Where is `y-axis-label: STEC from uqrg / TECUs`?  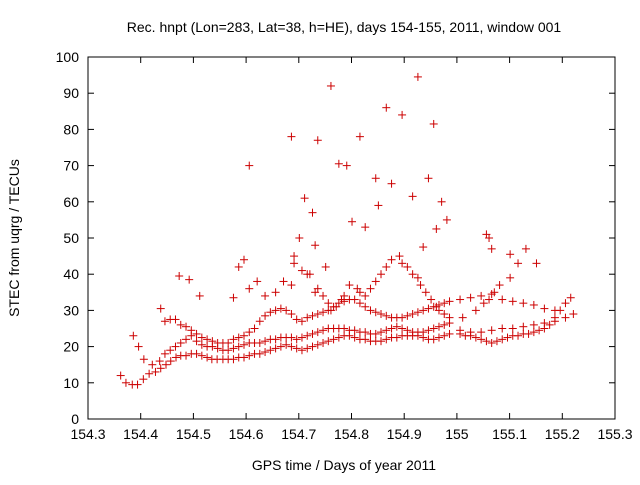 y-axis-label: STEC from uqrg / TECUs is located at coordinates (14, 238).